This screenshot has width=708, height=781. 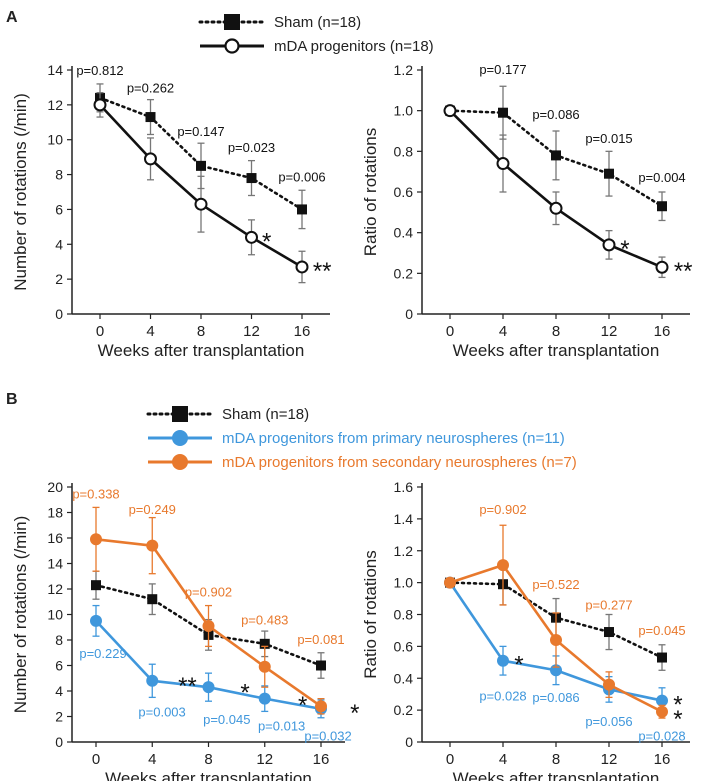 I want to click on x-tick-label: 12, so click(x=251, y=331).